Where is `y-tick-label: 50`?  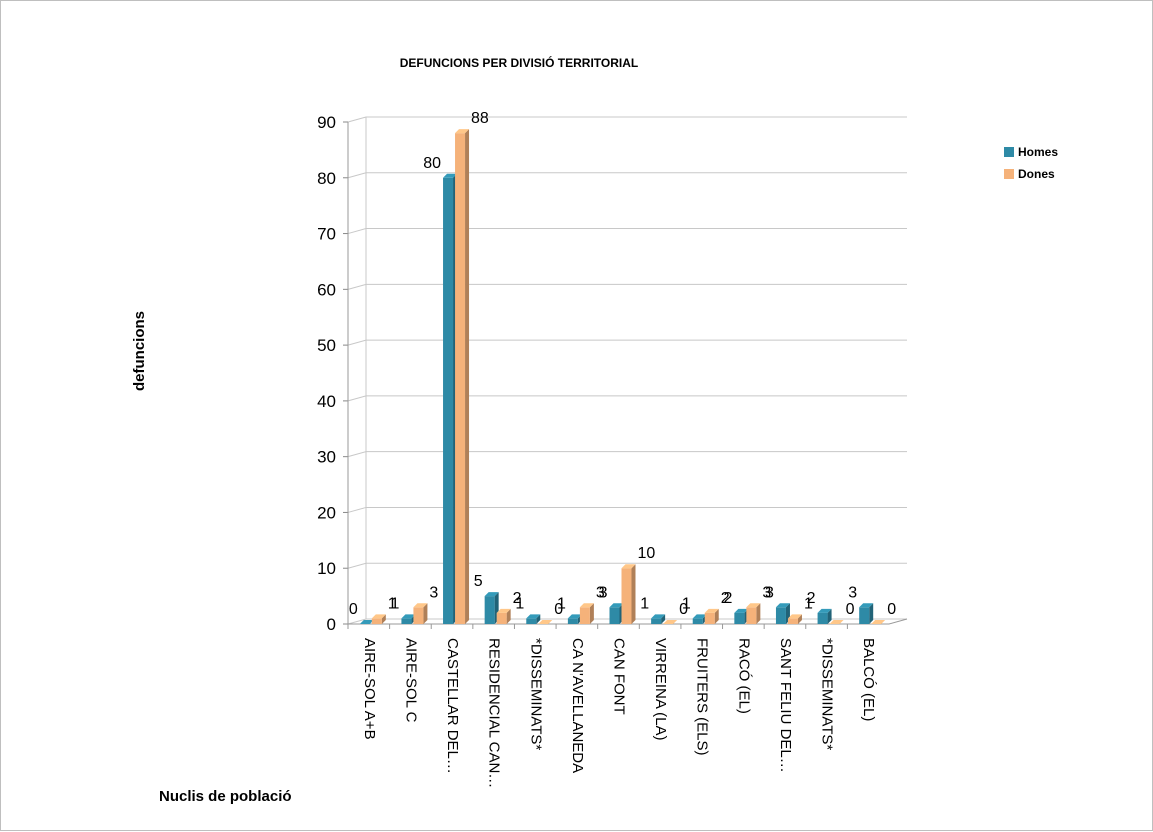 y-tick-label: 50 is located at coordinates (326, 345).